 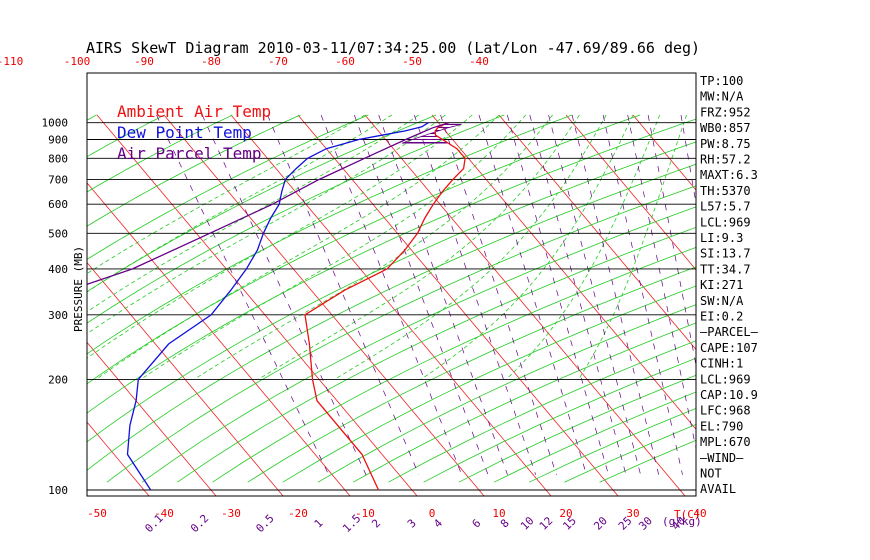 What do you see at coordinates (376, 524) in the screenshot?
I see `mixing-ratio-label: 2` at bounding box center [376, 524].